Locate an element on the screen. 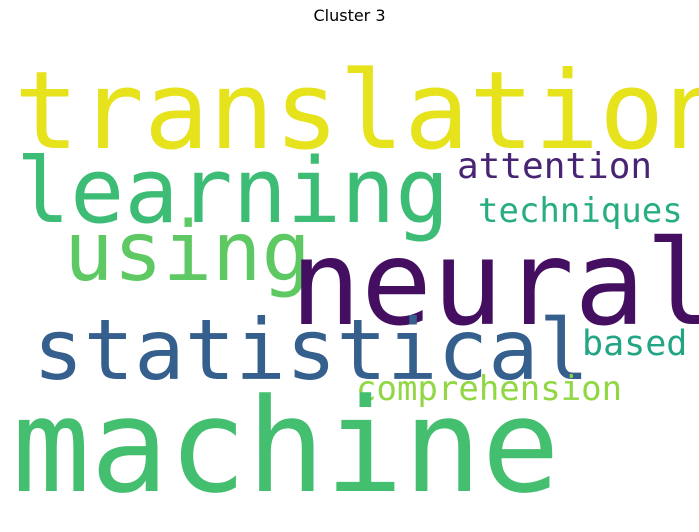 This screenshot has width=699, height=532. word-using: using is located at coordinates (187, 252).